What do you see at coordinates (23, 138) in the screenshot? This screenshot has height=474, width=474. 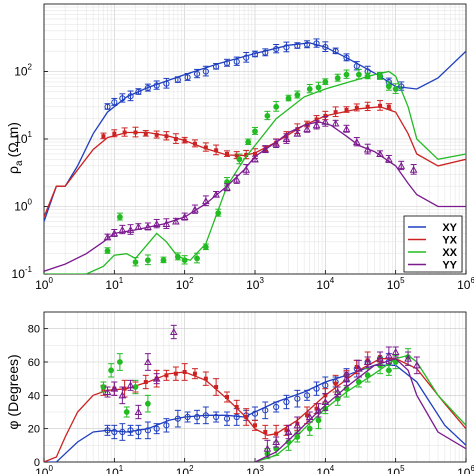 I see `resistivity-ytick-label: 10¹` at bounding box center [23, 138].